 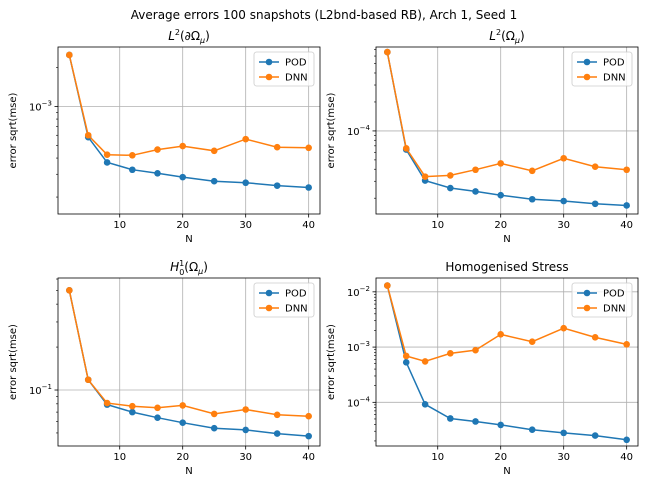 I want to click on y-tick-label: 10⁻², so click(x=358, y=292).